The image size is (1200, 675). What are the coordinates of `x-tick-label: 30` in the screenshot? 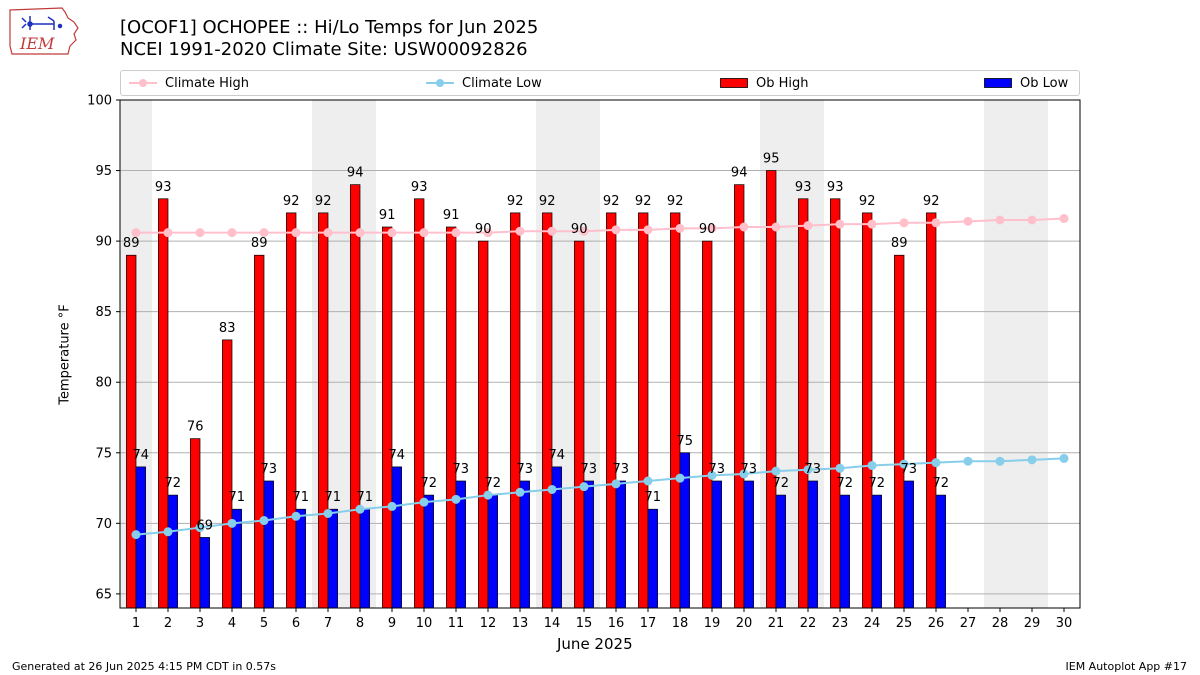 It's located at (1064, 623).